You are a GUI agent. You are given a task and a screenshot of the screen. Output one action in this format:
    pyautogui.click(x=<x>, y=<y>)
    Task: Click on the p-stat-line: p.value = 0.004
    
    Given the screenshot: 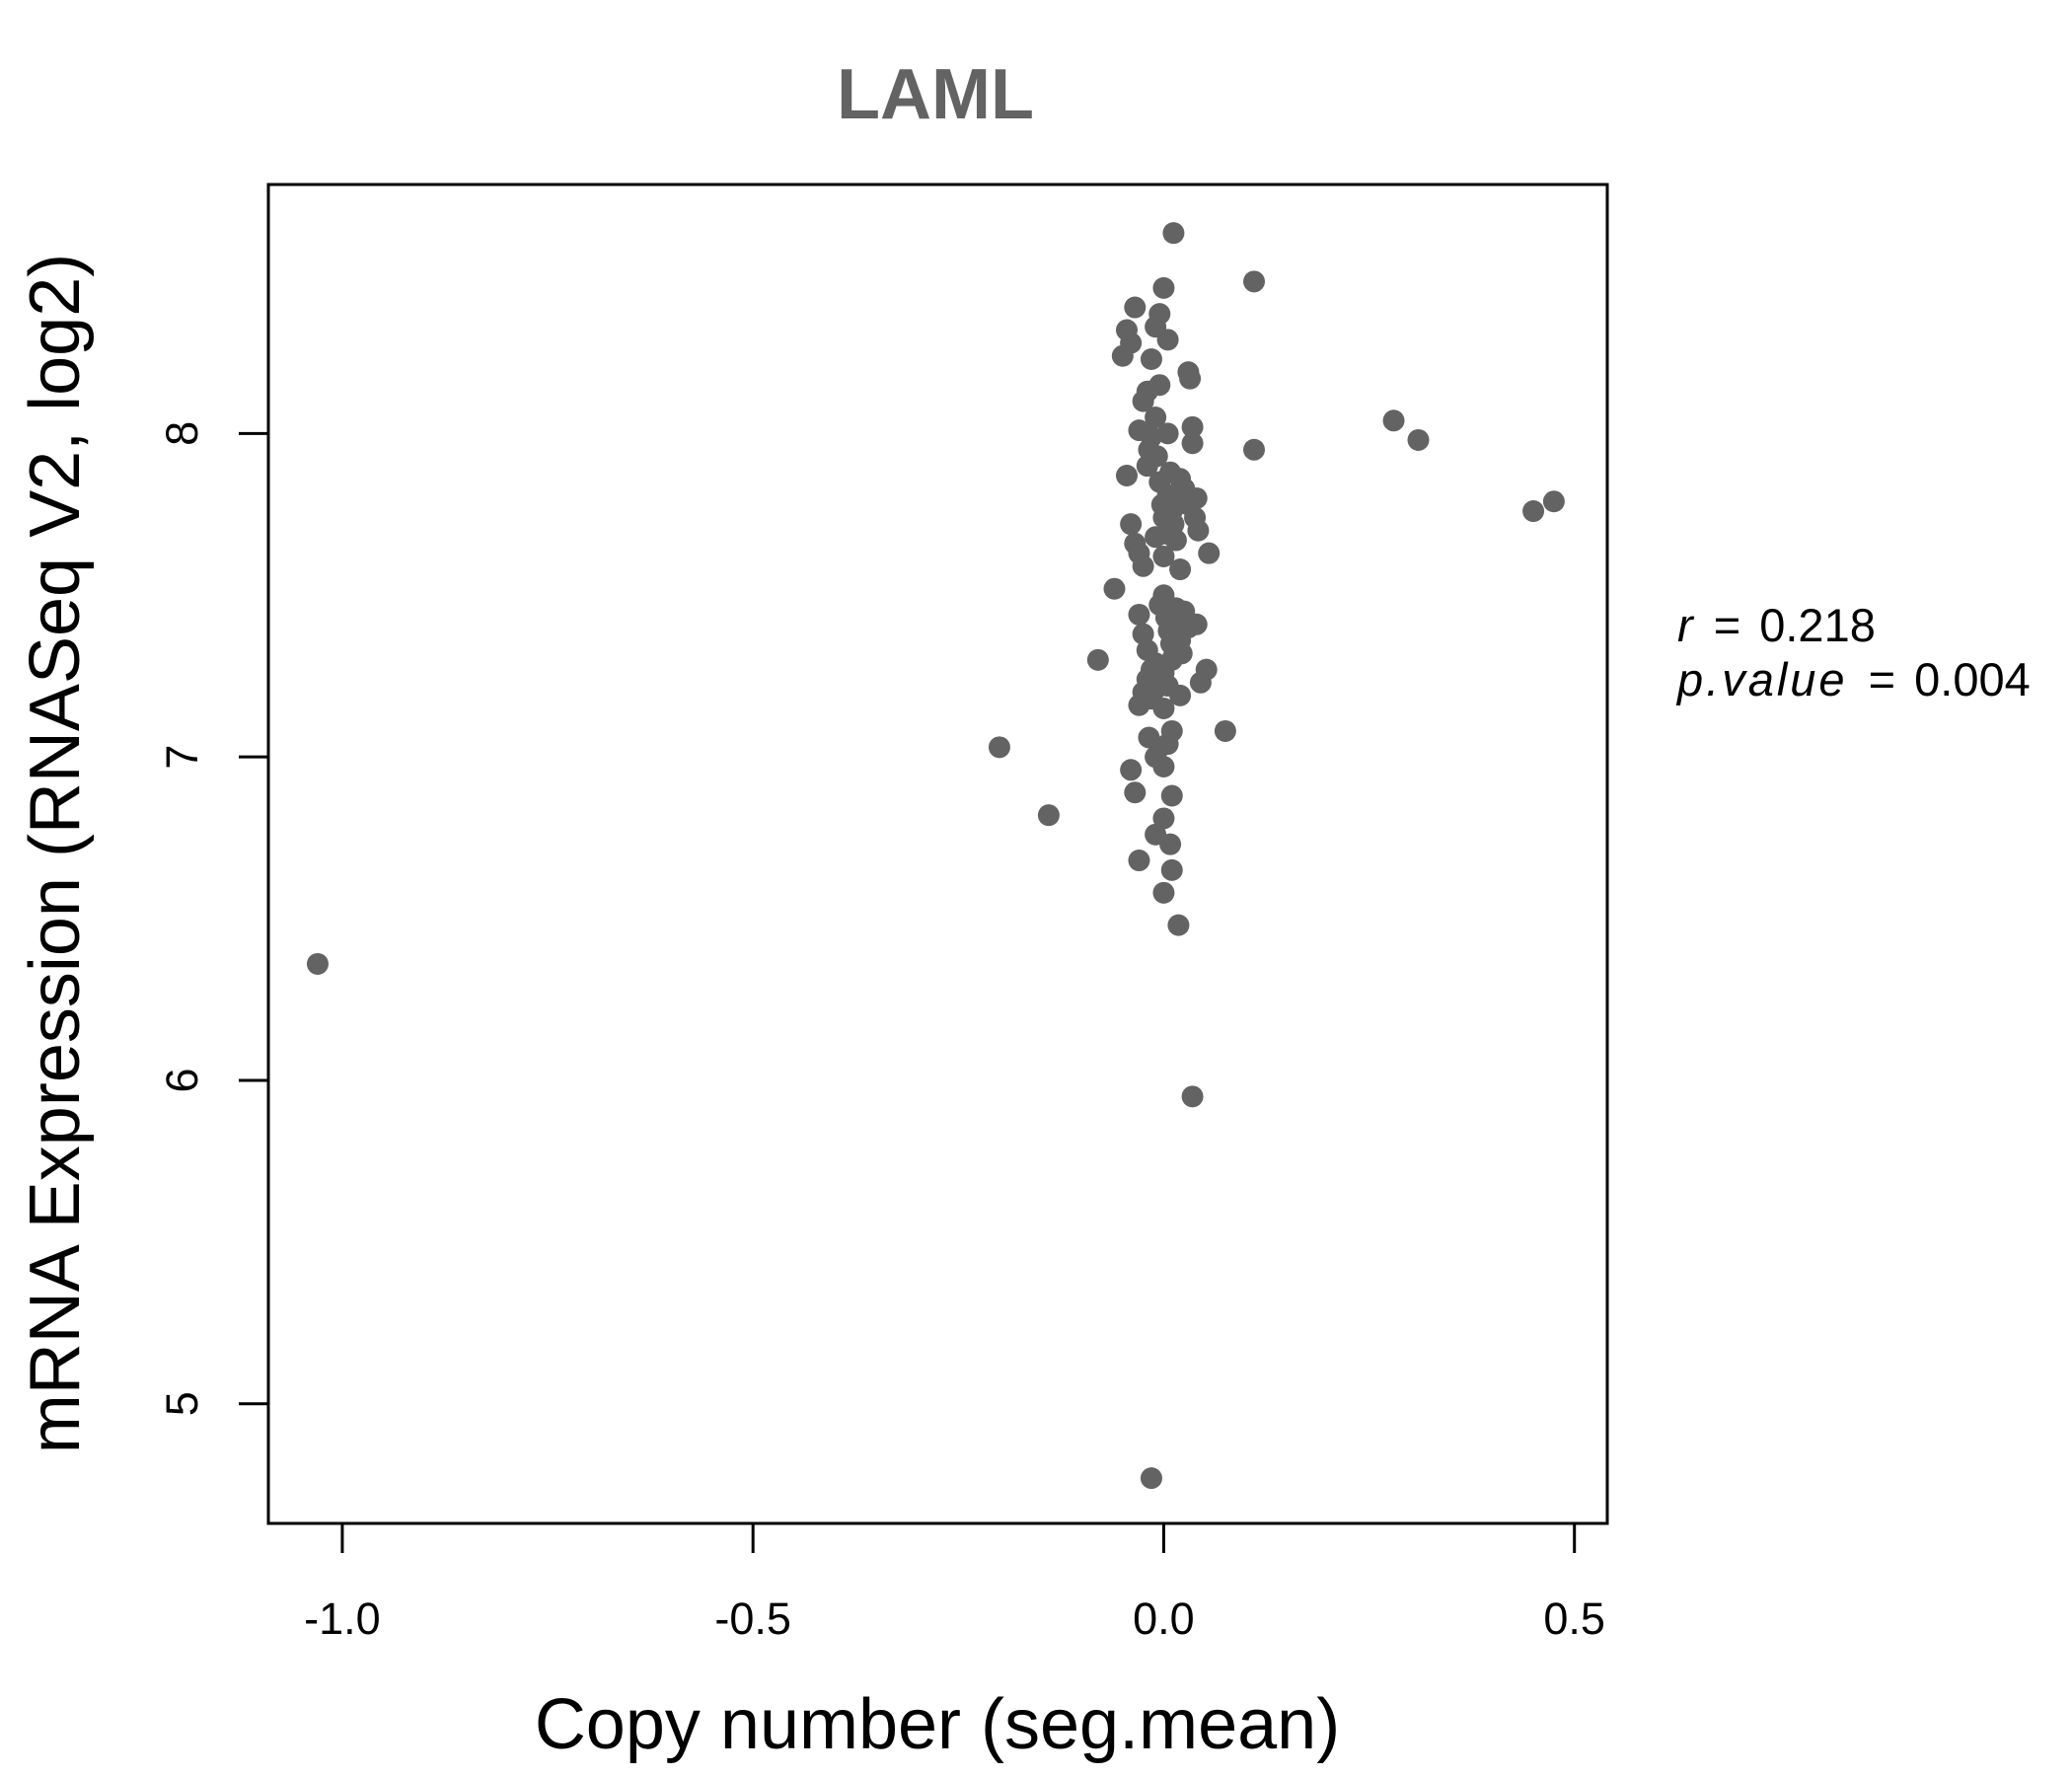 What is the action you would take?
    pyautogui.click(x=1853, y=679)
    